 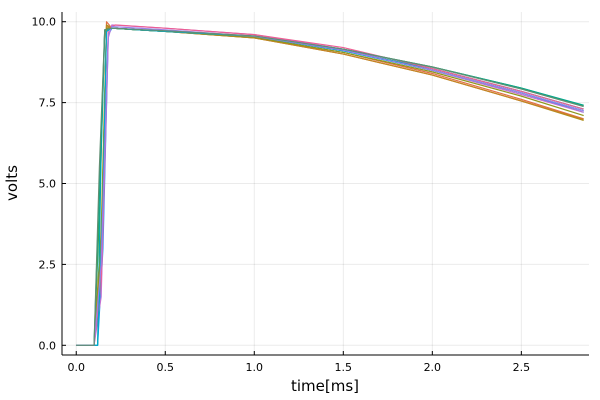 What do you see at coordinates (44, 22) in the screenshot?
I see `y-tick-label: 10.0` at bounding box center [44, 22].